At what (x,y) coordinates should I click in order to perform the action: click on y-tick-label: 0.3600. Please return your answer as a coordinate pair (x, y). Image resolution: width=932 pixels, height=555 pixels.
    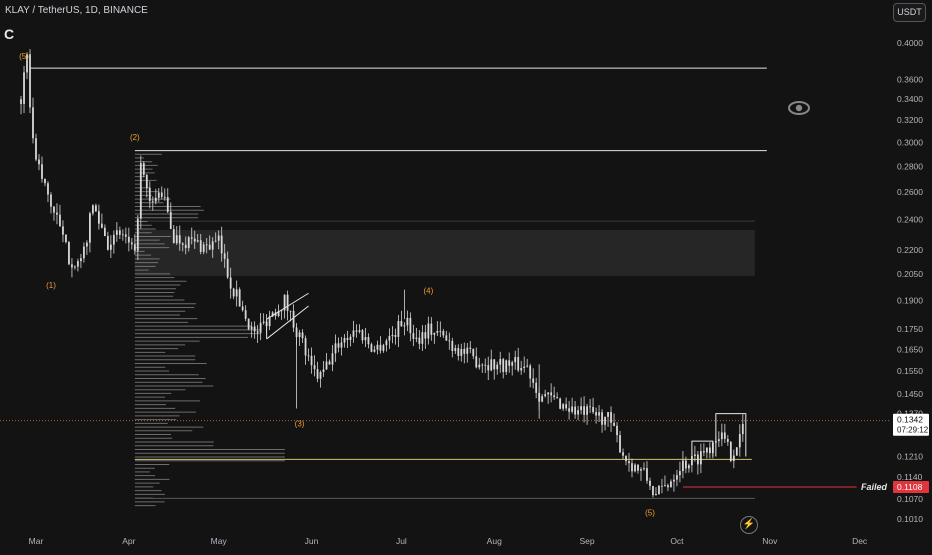
    Looking at the image, I should click on (910, 79).